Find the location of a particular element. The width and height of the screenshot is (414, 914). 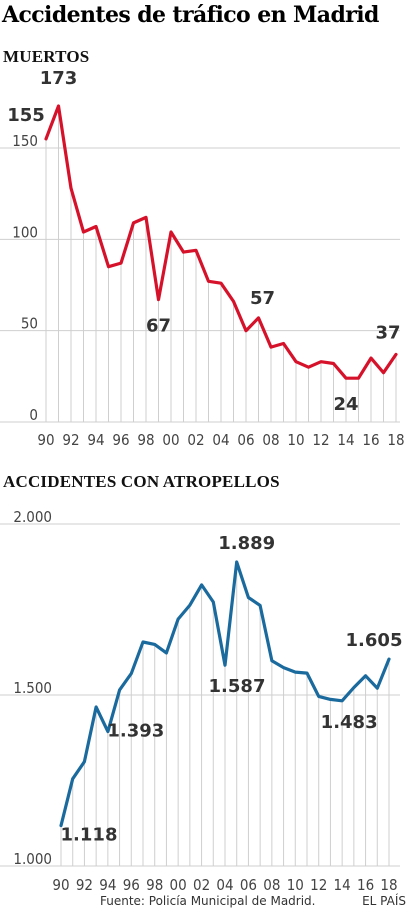

muertos-x-tick-label: 94 is located at coordinates (95, 440).